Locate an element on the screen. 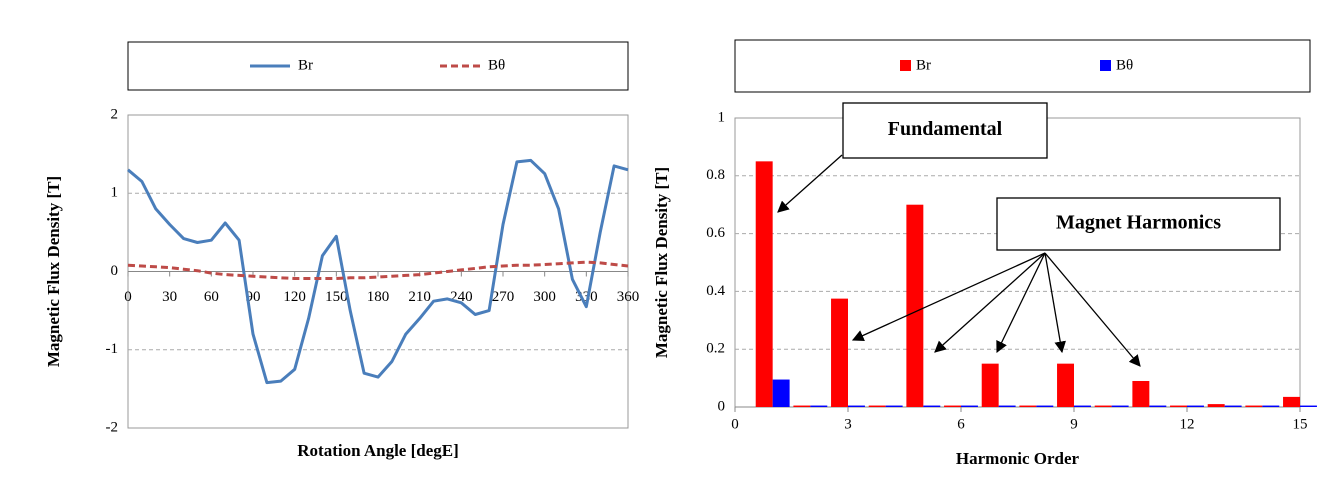 The width and height of the screenshot is (1330, 481). x-tick-label: 9 is located at coordinates (1074, 424).